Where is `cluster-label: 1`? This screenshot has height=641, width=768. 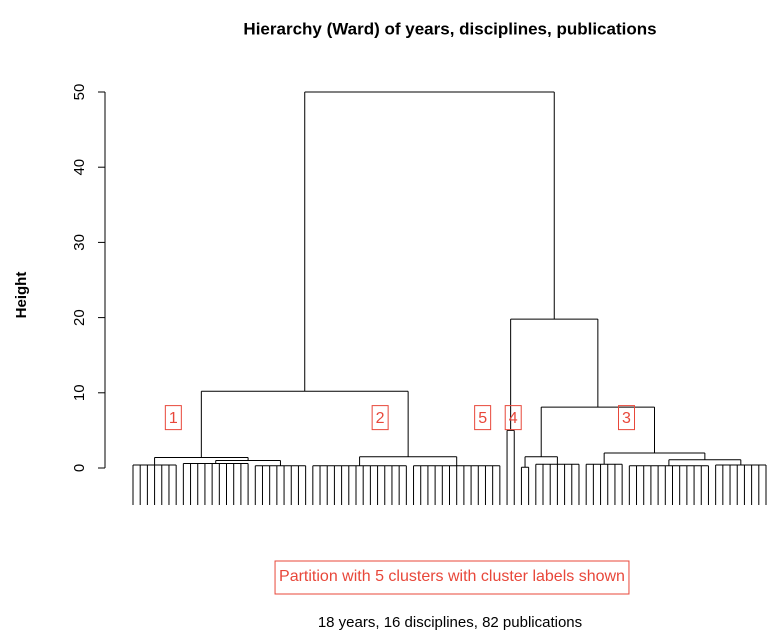
cluster-label: 1 is located at coordinates (173, 418).